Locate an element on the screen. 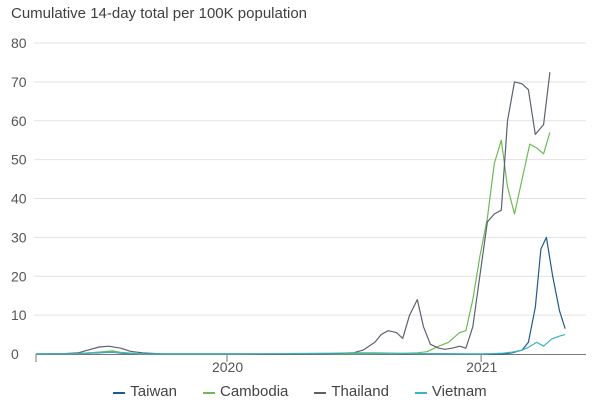 The height and width of the screenshot is (413, 600). y-tick-label: 50 is located at coordinates (19, 160).